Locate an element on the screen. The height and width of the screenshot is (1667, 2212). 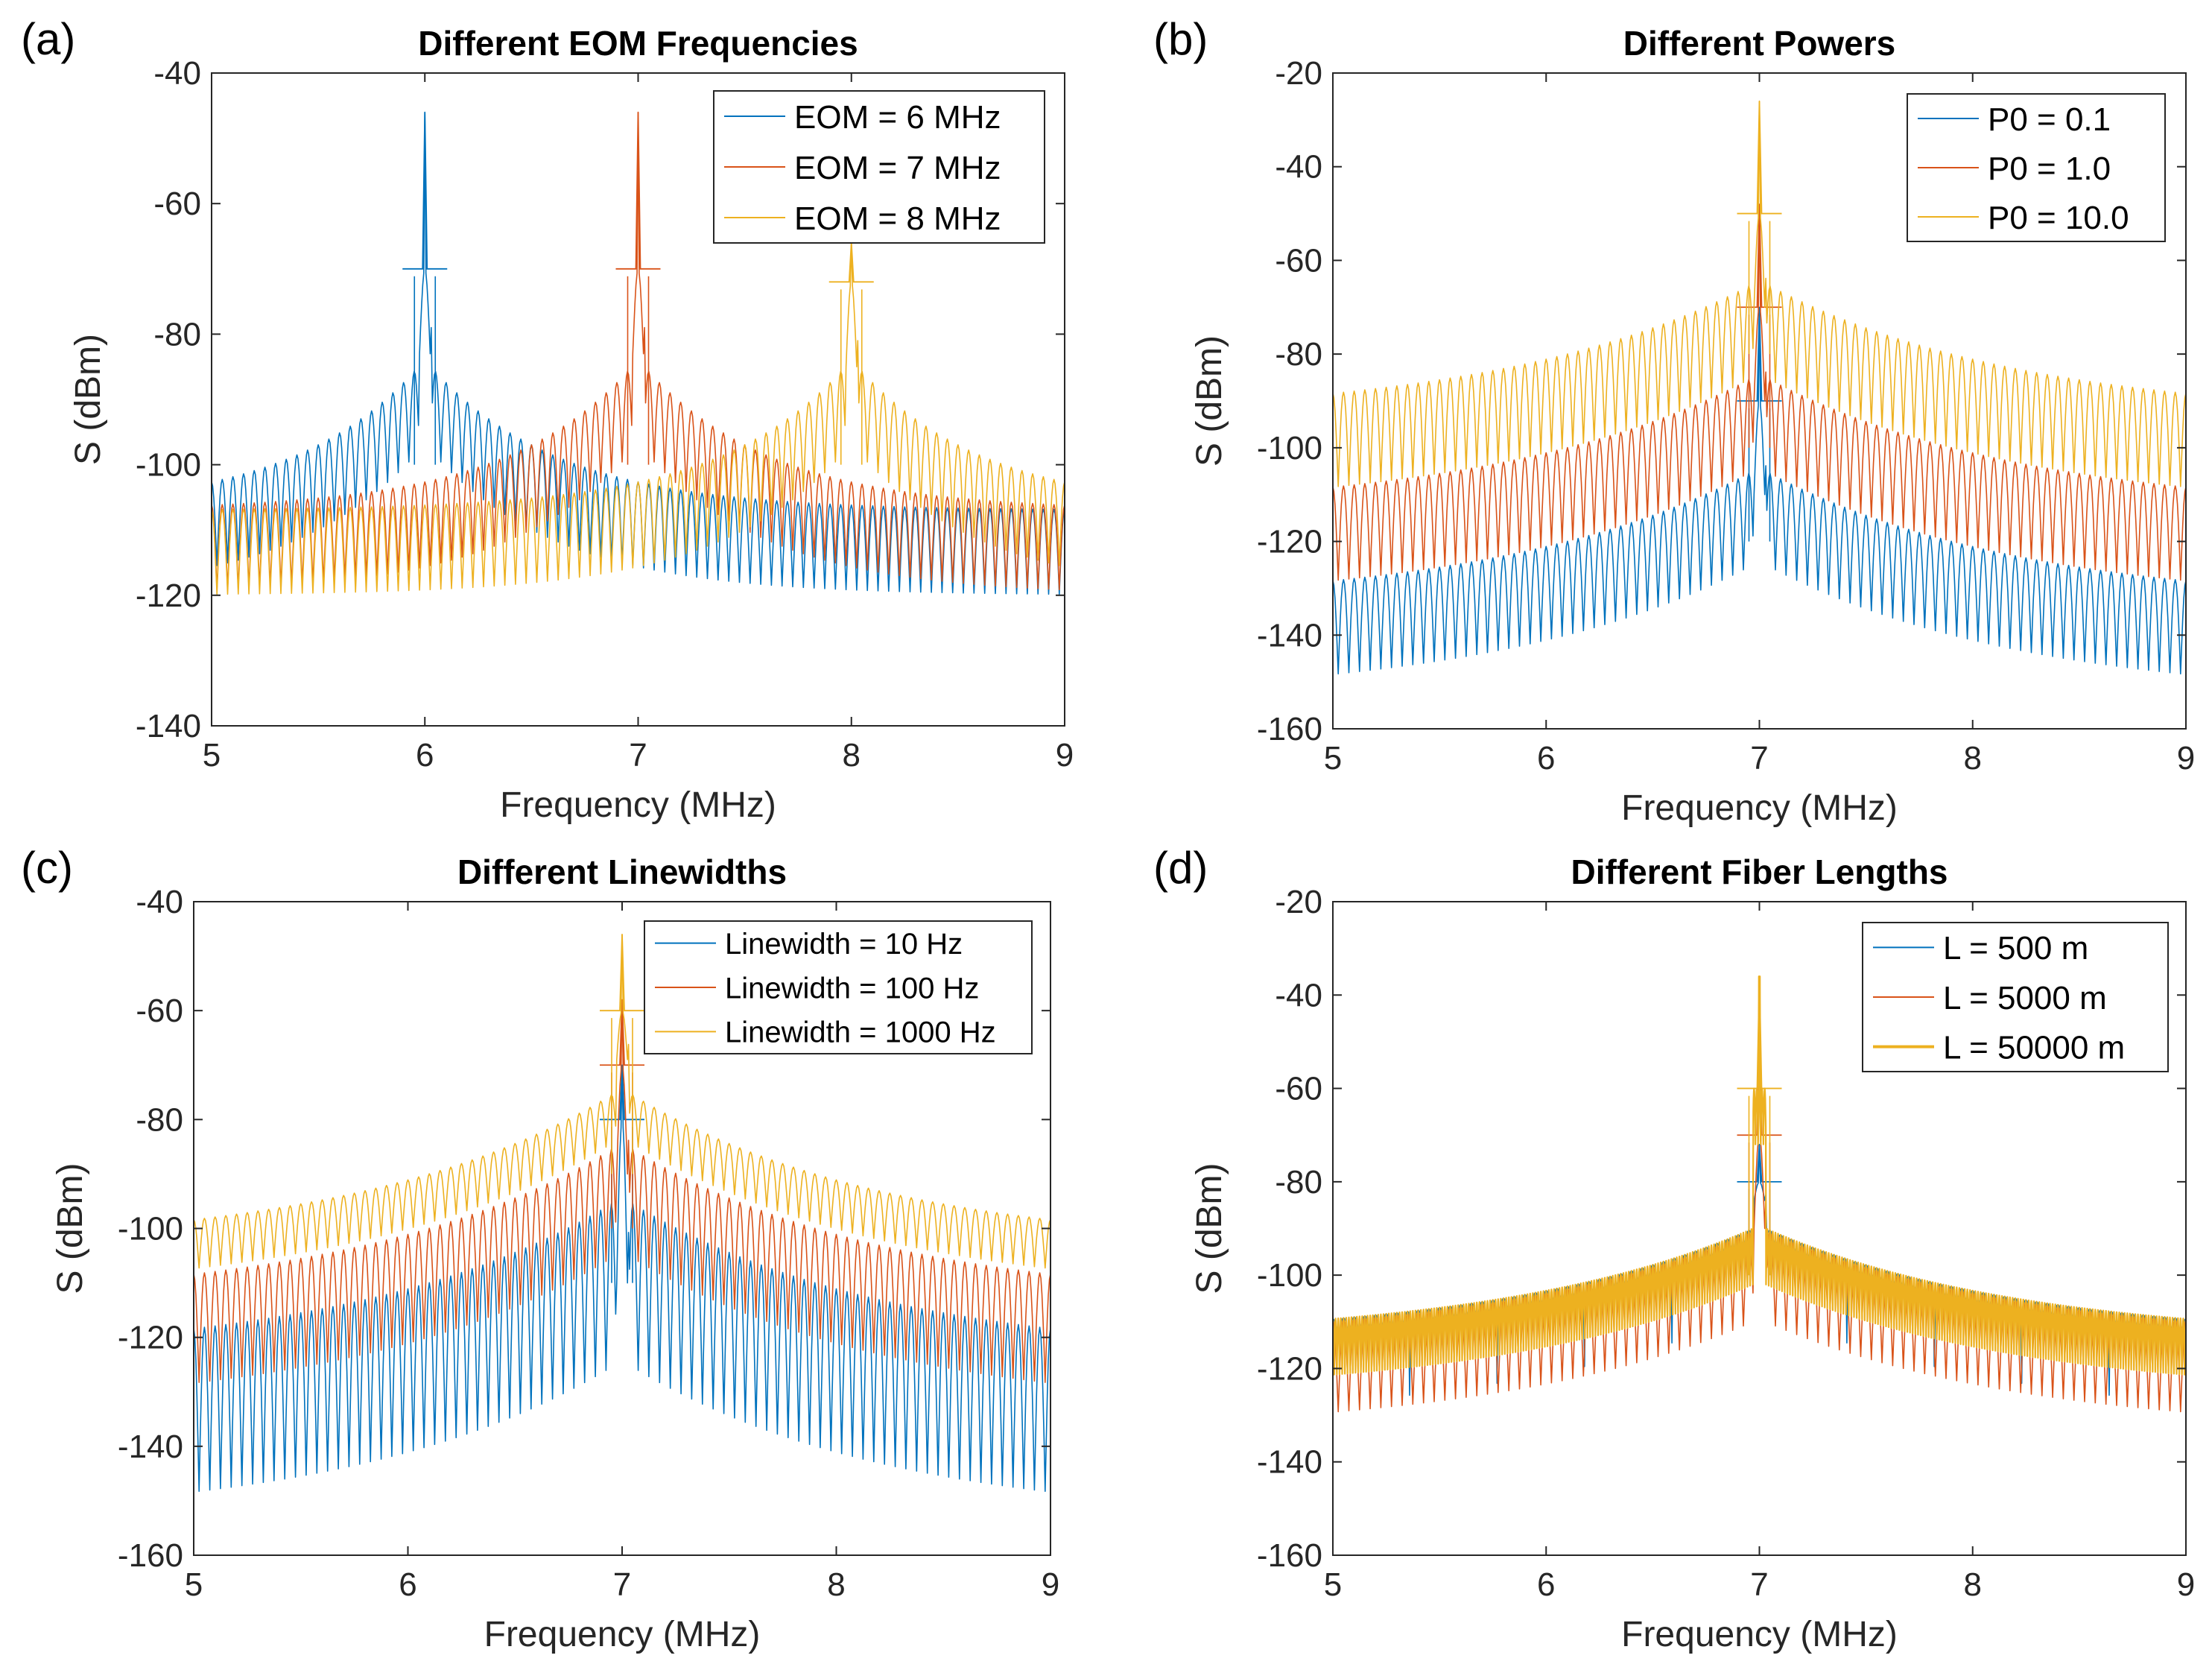
legend-label-2: L = 50000 m is located at coordinates (2034, 1048).